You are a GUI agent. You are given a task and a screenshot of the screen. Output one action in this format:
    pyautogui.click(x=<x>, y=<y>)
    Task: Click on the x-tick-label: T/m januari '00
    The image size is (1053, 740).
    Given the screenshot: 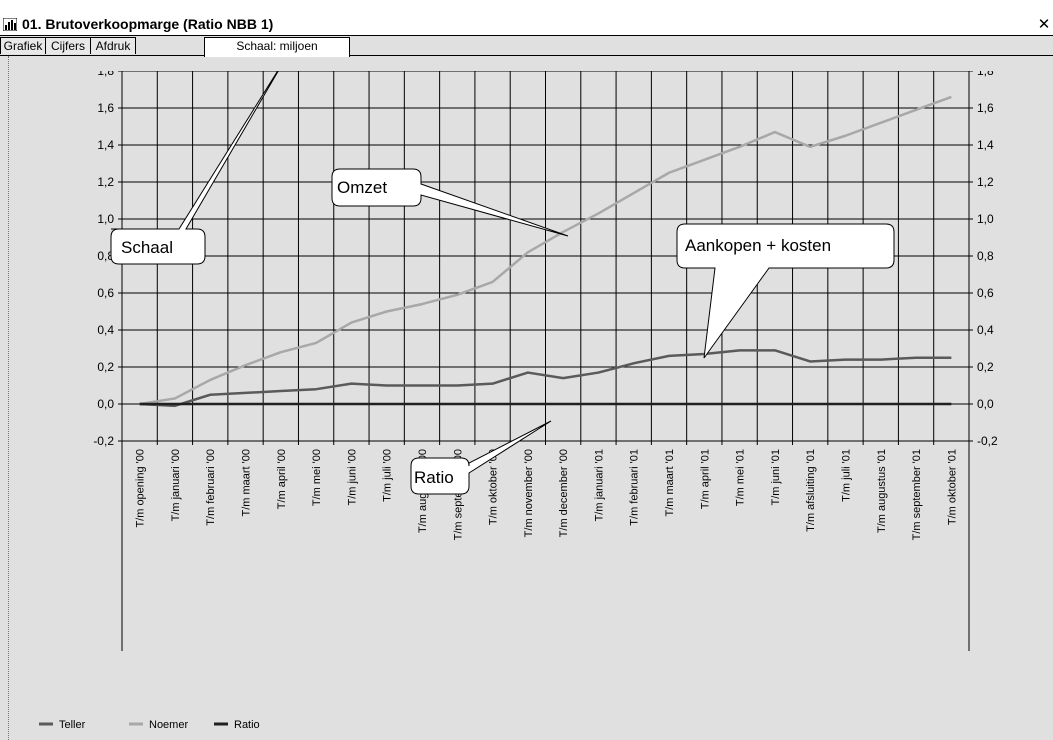 What is the action you would take?
    pyautogui.click(x=176, y=485)
    